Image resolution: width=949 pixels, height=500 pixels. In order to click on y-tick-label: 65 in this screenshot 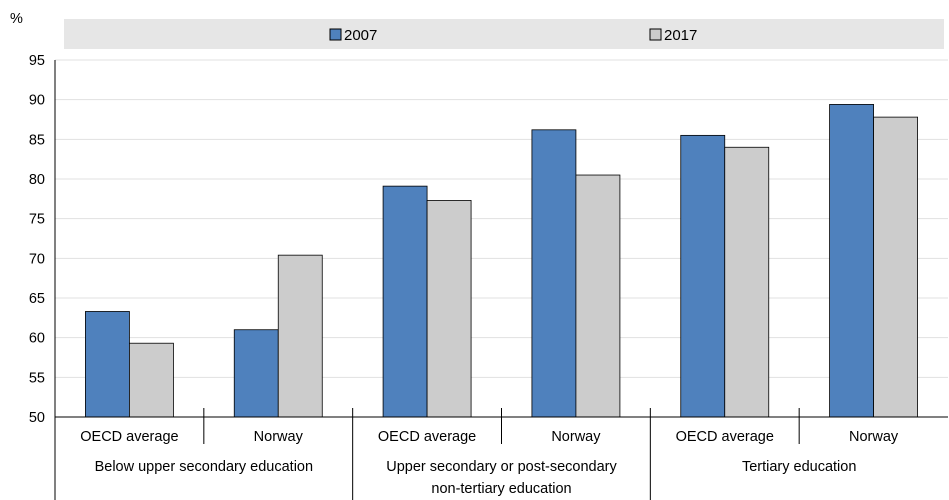, I will do `click(37, 299)`.